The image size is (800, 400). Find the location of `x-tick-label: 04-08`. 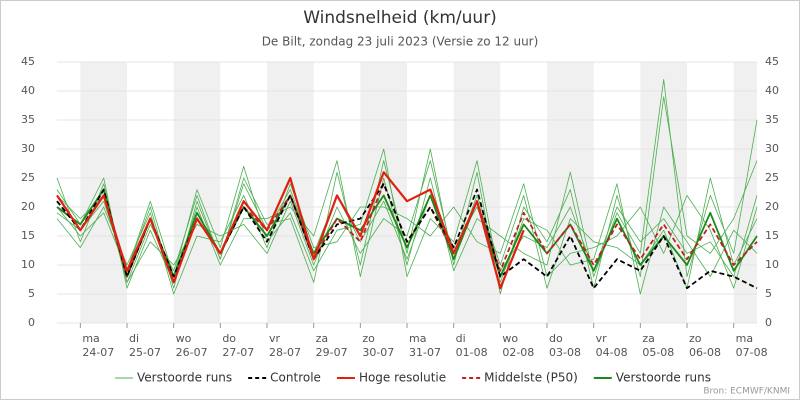

x-tick-label: 04-08 is located at coordinates (612, 352).